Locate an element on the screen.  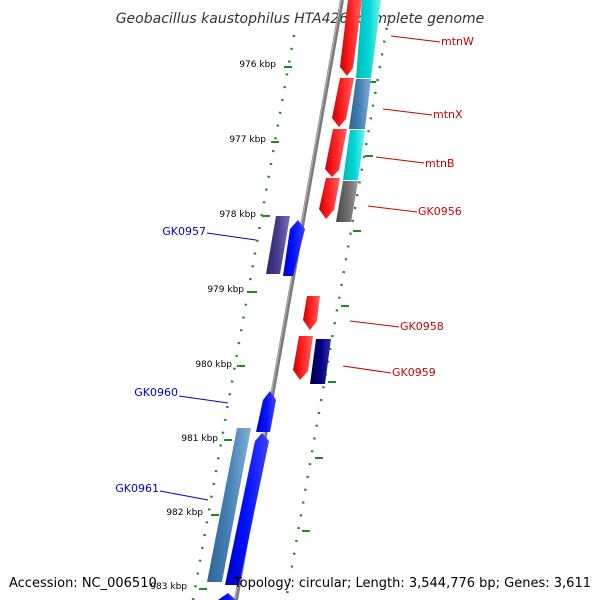
gene-label-GK0957: GK0957 is located at coordinates (184, 231).